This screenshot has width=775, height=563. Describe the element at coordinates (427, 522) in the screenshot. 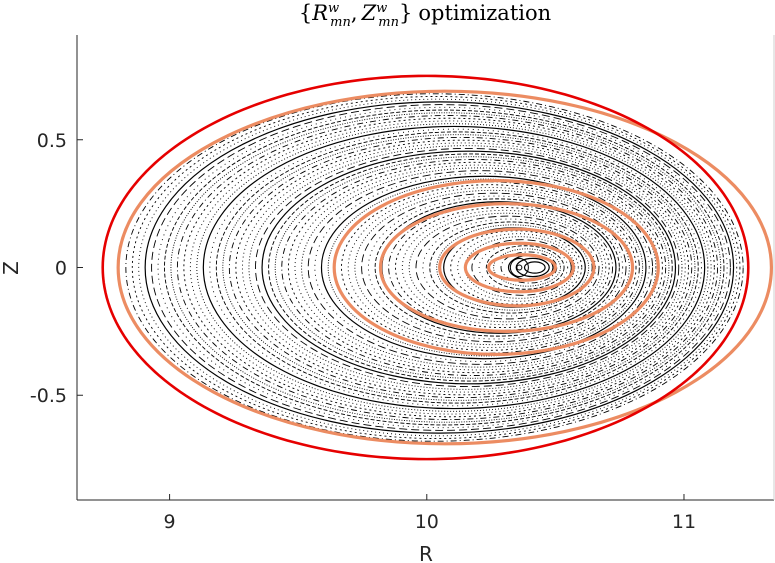

I see `x-tick-label: 10` at that location.